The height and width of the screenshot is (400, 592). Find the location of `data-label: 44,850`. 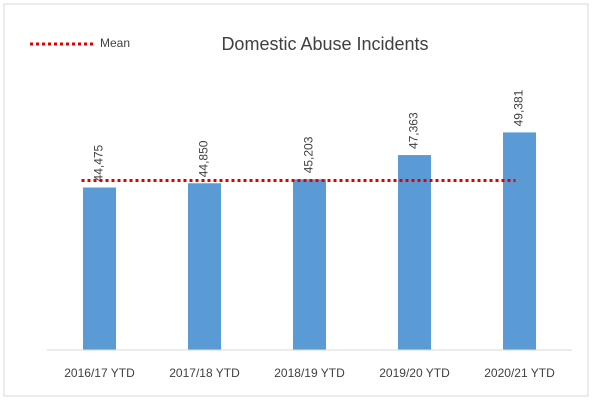

data-label: 44,850 is located at coordinates (204, 158).